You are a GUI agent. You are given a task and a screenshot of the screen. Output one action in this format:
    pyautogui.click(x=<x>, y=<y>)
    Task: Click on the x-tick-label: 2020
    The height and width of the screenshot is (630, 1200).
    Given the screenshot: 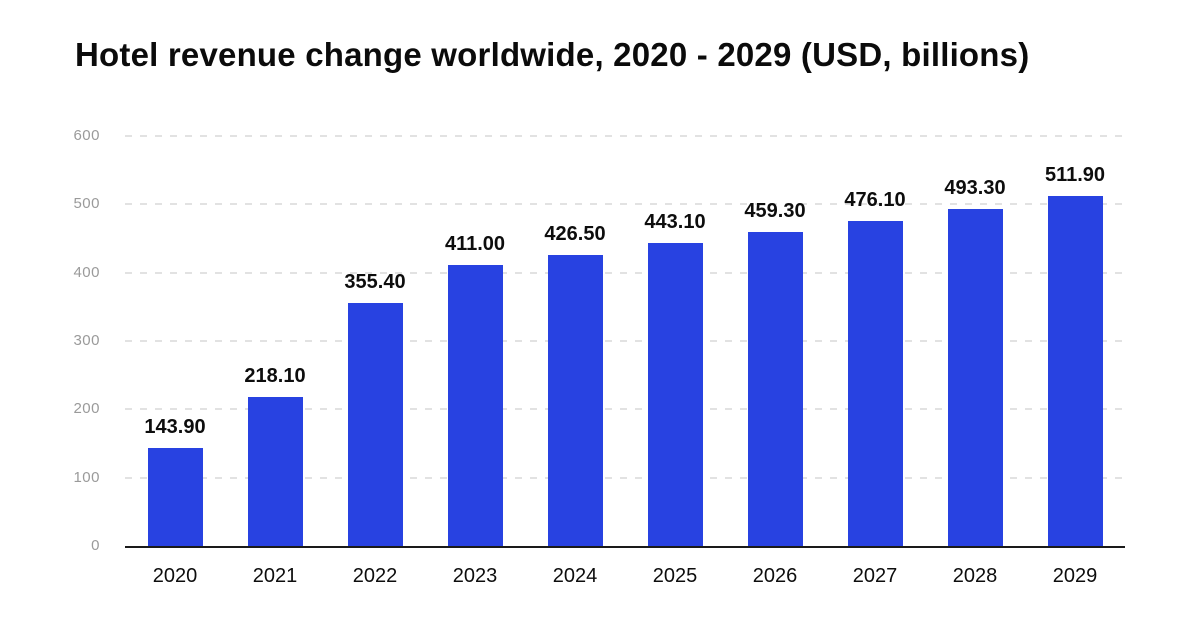 What is the action you would take?
    pyautogui.click(x=175, y=576)
    